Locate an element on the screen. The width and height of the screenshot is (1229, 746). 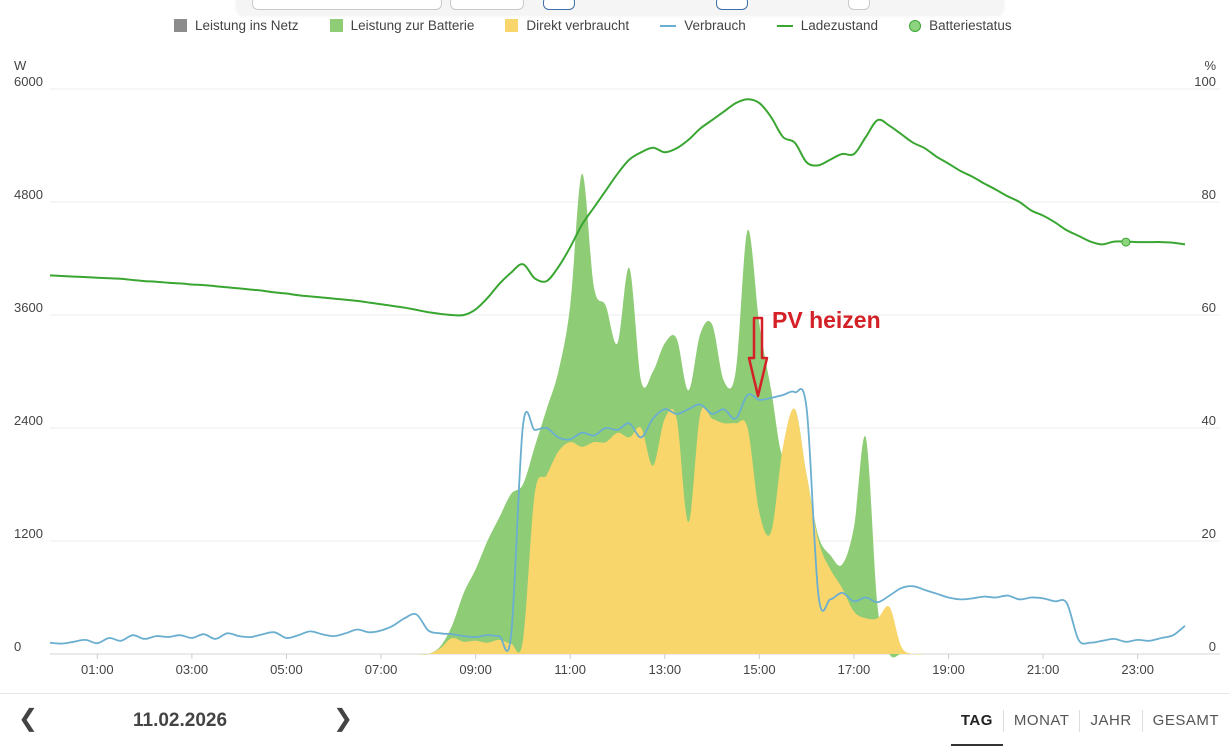
filter-bar-remnant is located at coordinates (620, 7).